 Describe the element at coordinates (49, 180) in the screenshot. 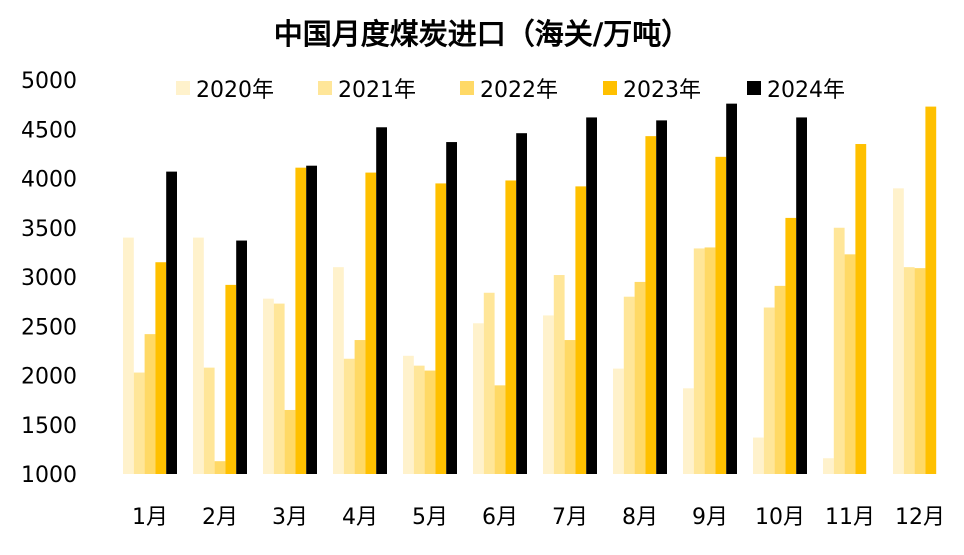

I see `y-tick-label: 4000` at that location.